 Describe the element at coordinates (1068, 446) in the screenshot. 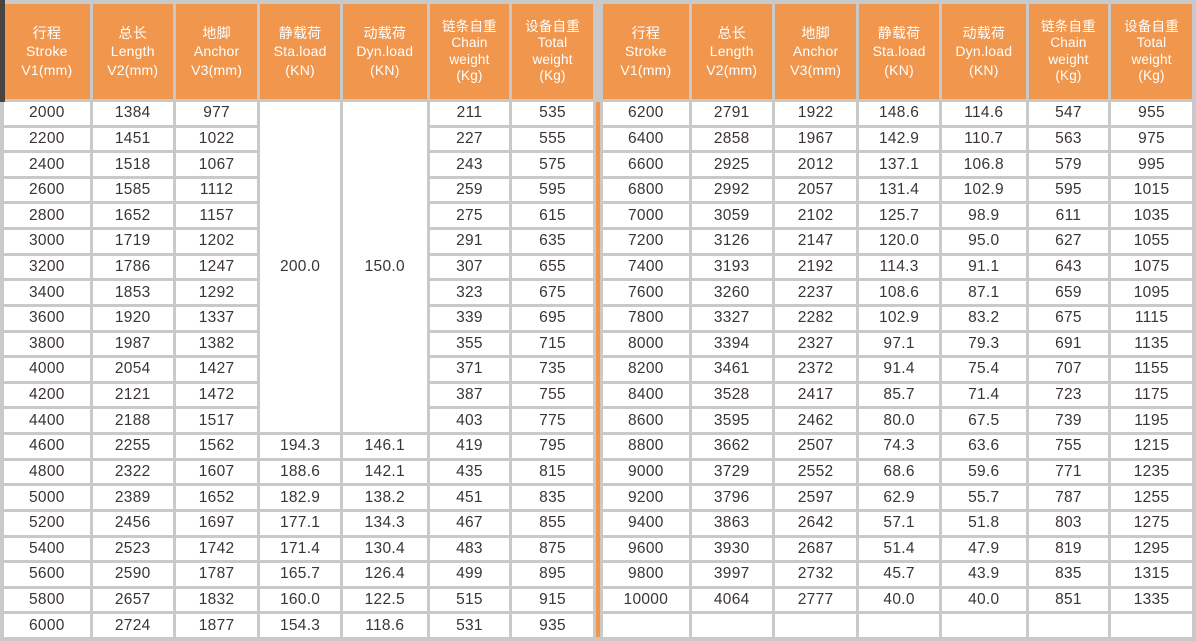

I see `table-cell-chain-weight: 755` at that location.